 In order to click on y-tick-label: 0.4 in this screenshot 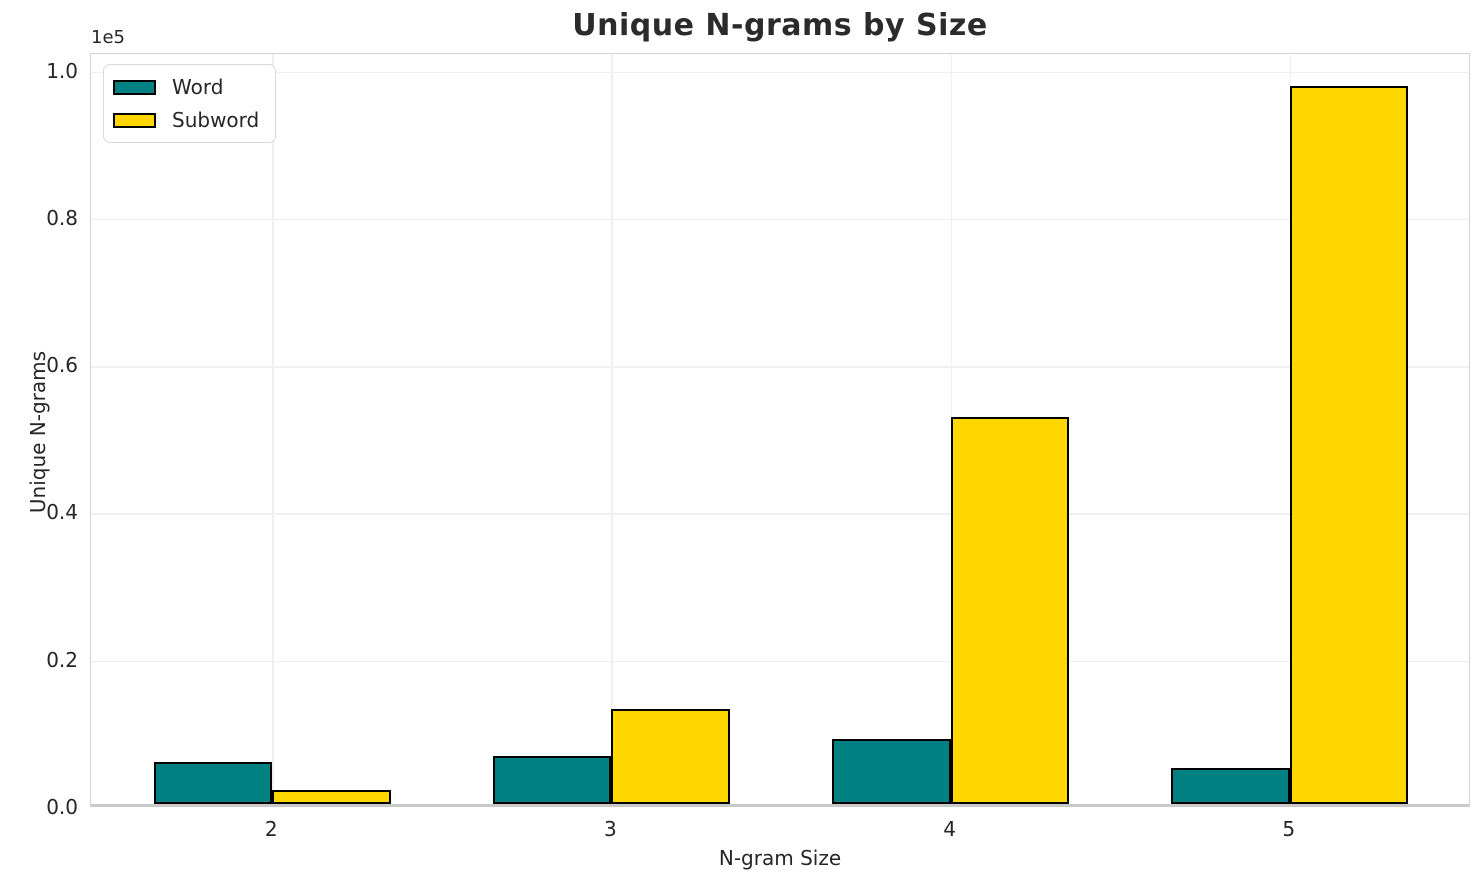, I will do `click(62, 512)`.